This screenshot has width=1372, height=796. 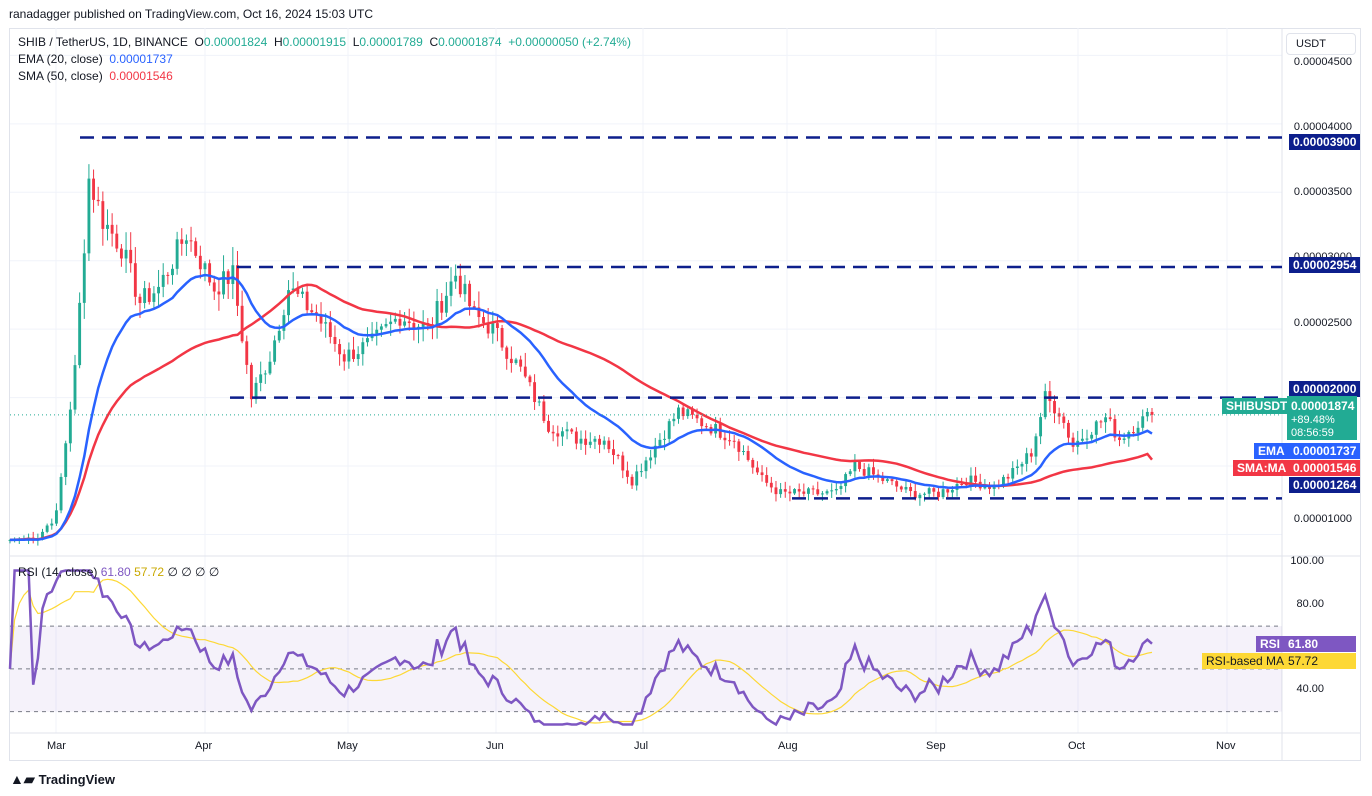 What do you see at coordinates (1325, 468) in the screenshot?
I see `sma-price-tag: 0.00001546` at bounding box center [1325, 468].